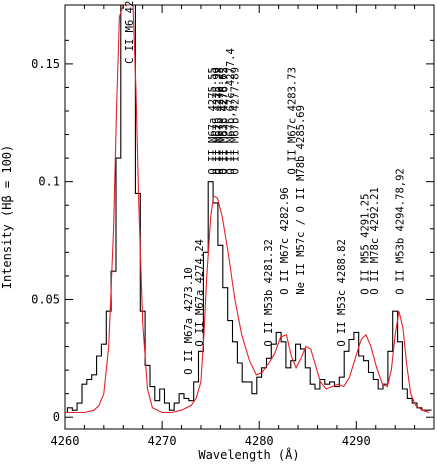  What do you see at coordinates (217, 120) in the screenshot?
I see `line-id-label: O II M67b 4275.99` at bounding box center [217, 120].